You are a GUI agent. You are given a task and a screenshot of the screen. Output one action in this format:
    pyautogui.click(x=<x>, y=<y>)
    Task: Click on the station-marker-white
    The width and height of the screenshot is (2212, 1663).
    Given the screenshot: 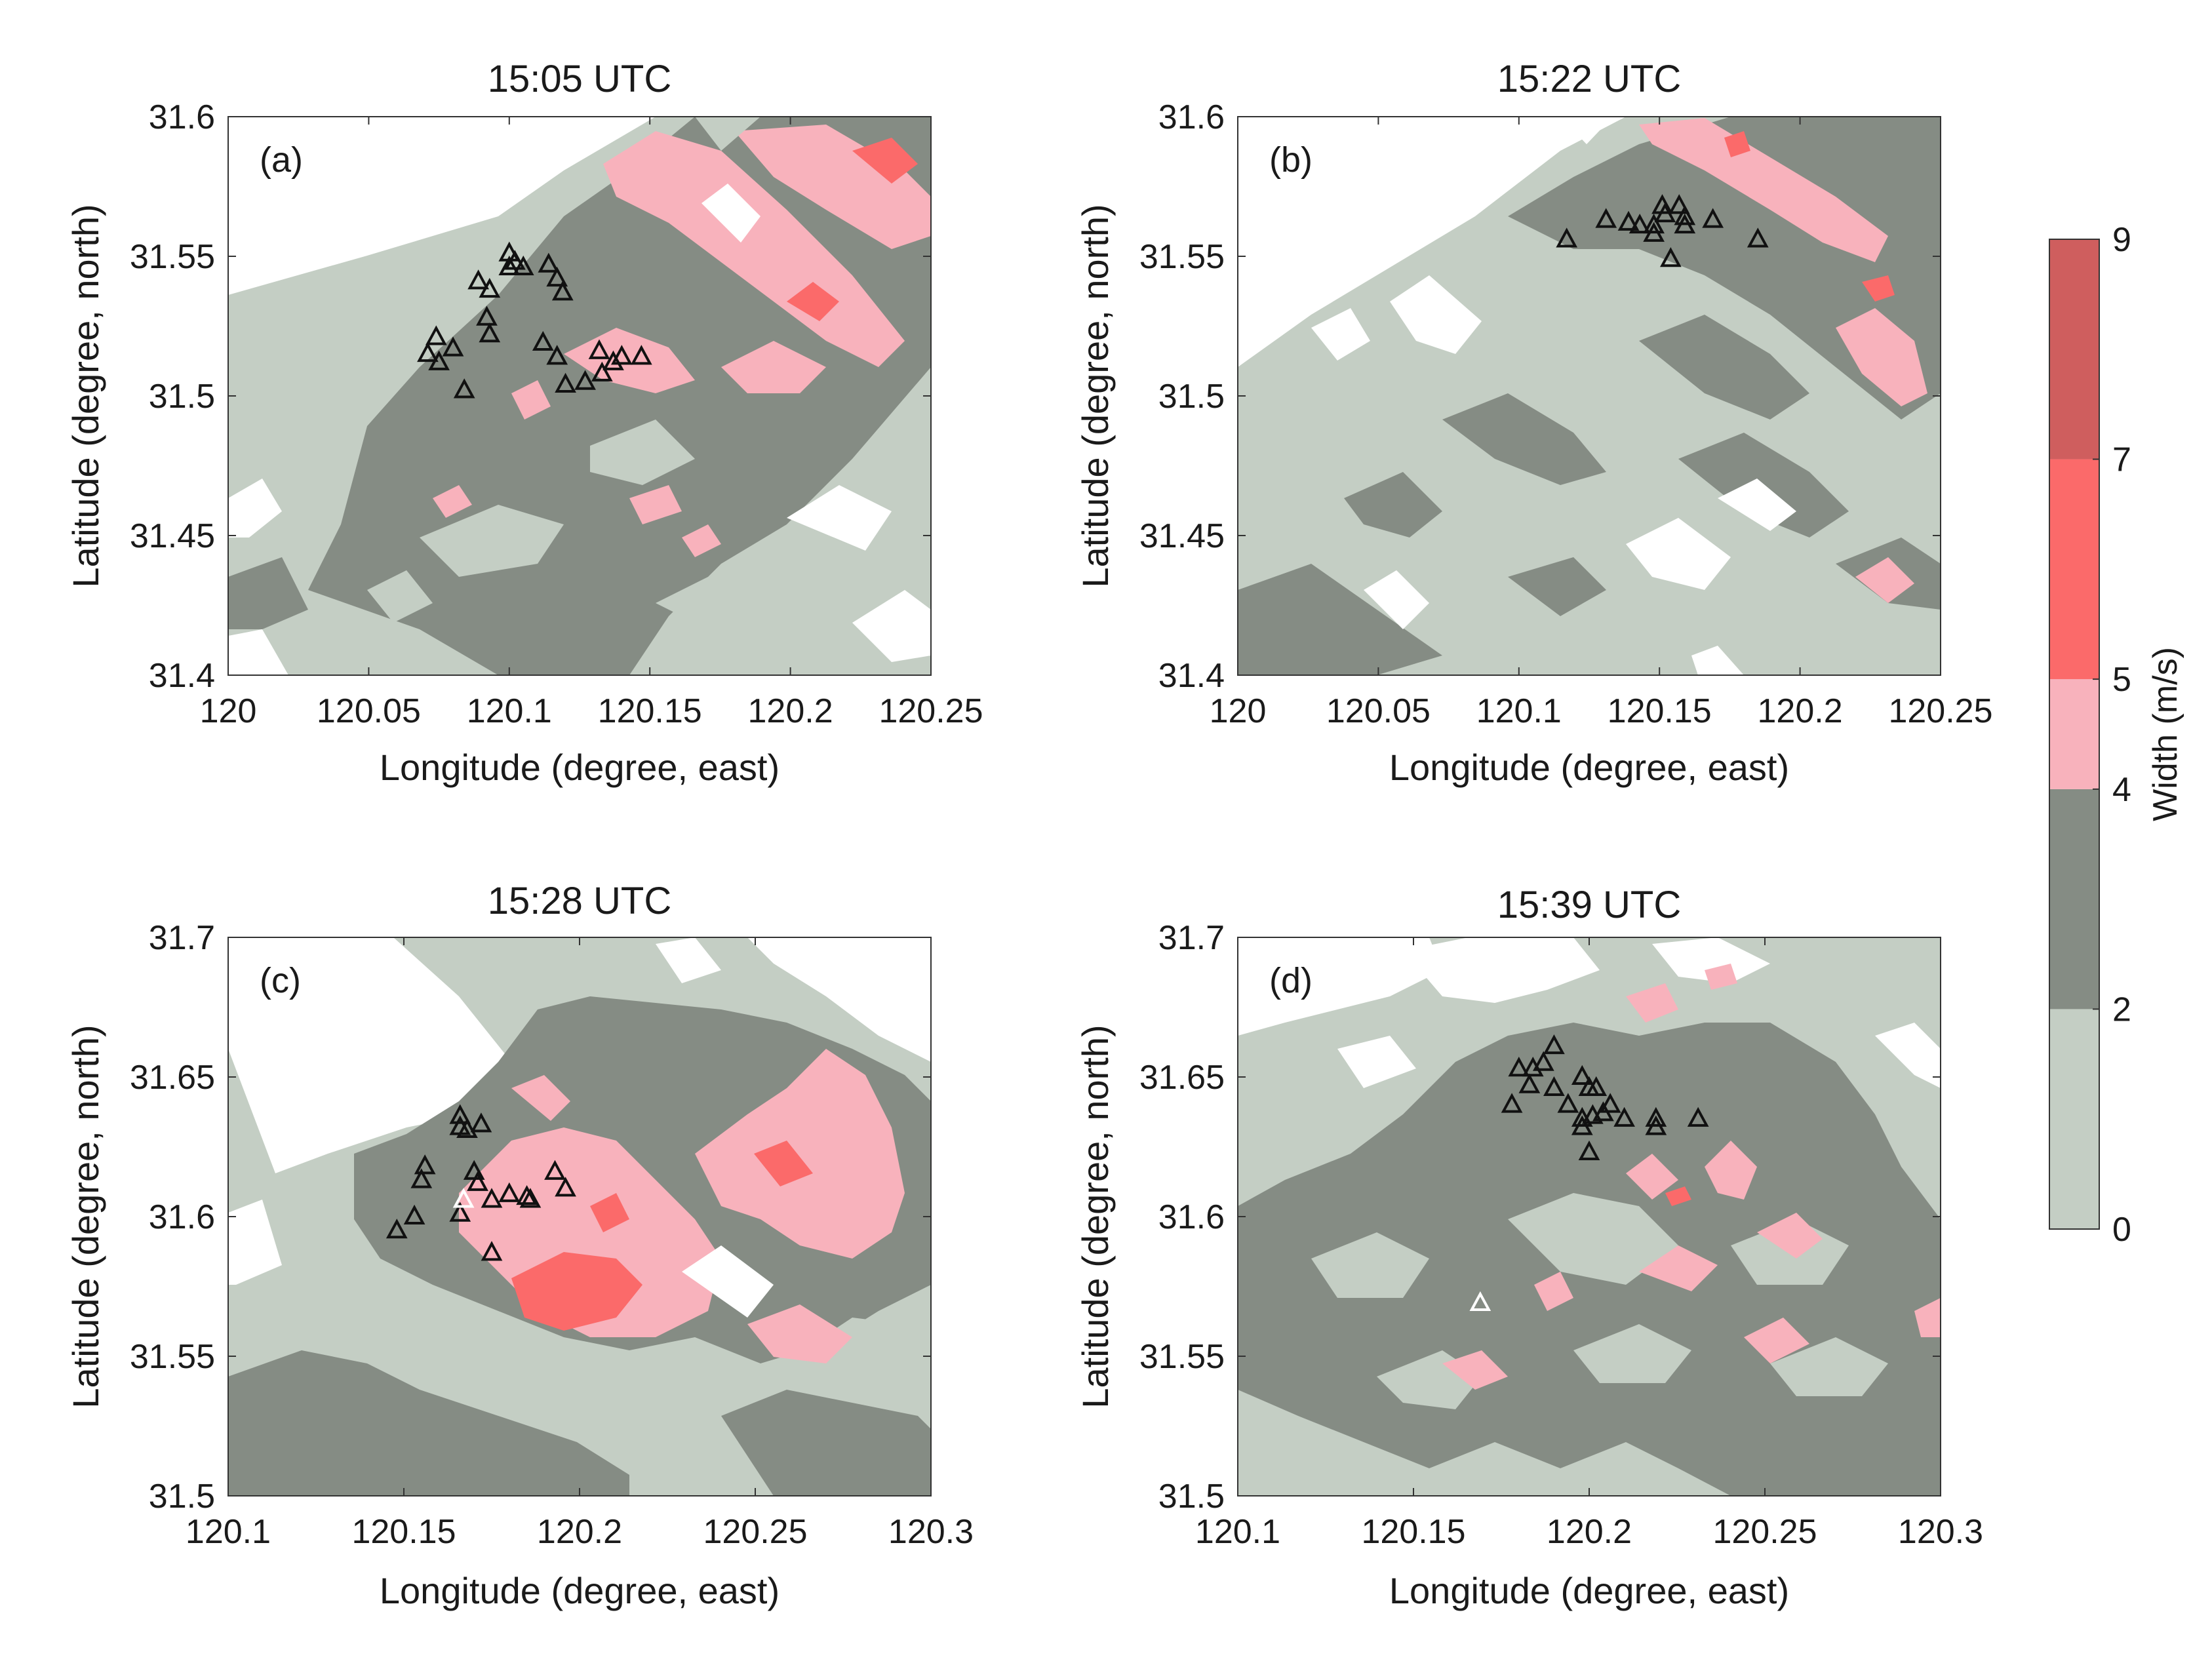 What is the action you would take?
    pyautogui.click(x=463, y=1198)
    